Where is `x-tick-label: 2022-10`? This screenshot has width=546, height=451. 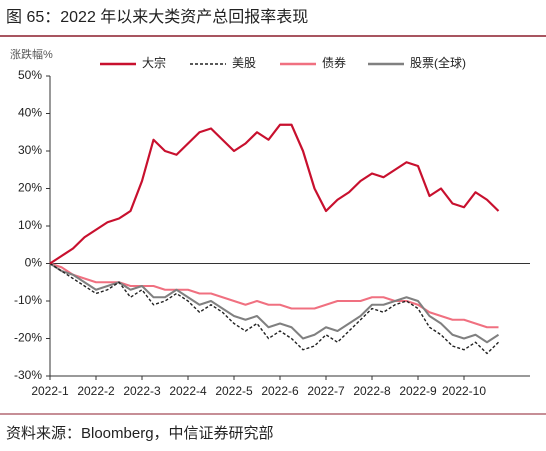
x-tick-label: 2022-10 is located at coordinates (464, 391).